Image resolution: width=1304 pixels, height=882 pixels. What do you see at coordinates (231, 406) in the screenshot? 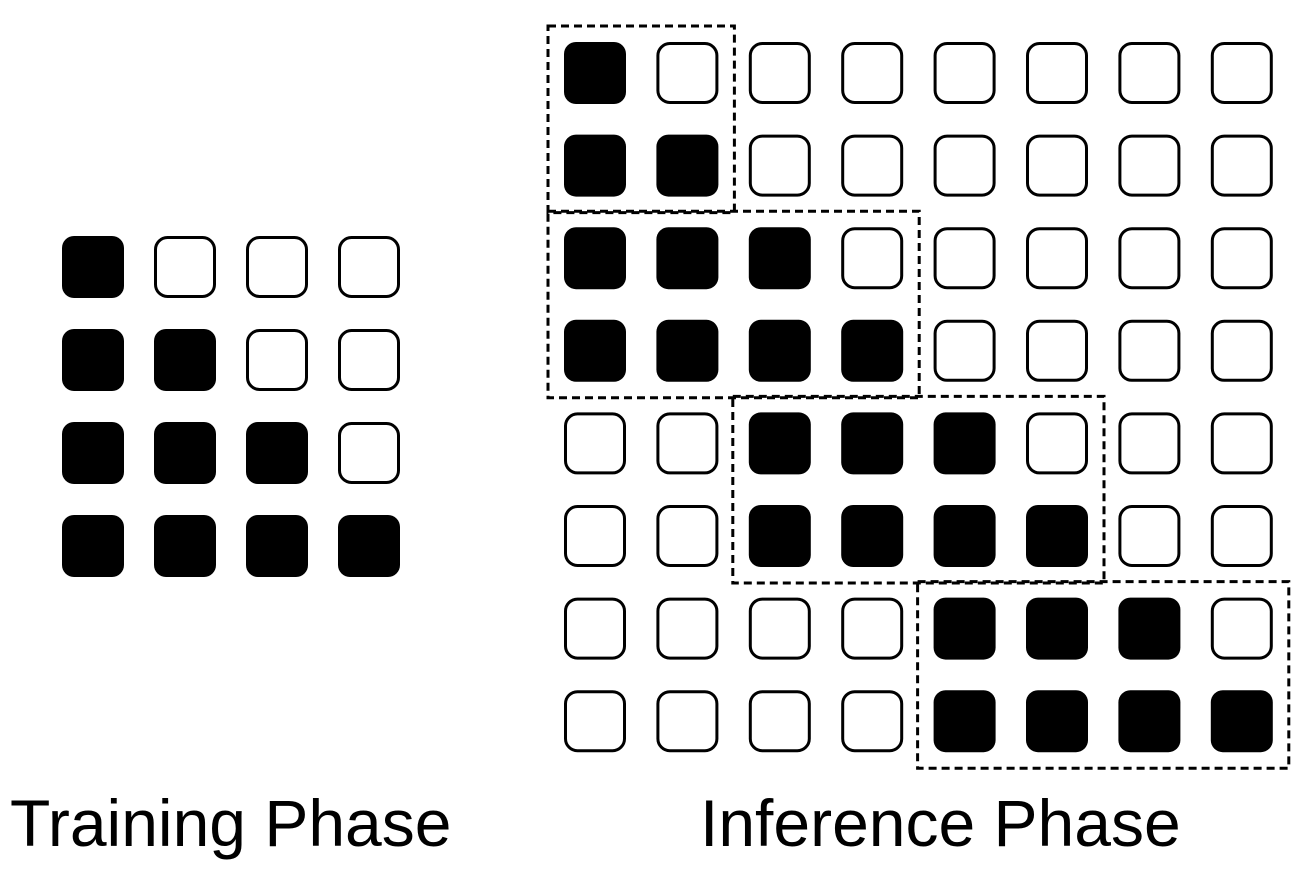
I see `training-mask-grid` at bounding box center [231, 406].